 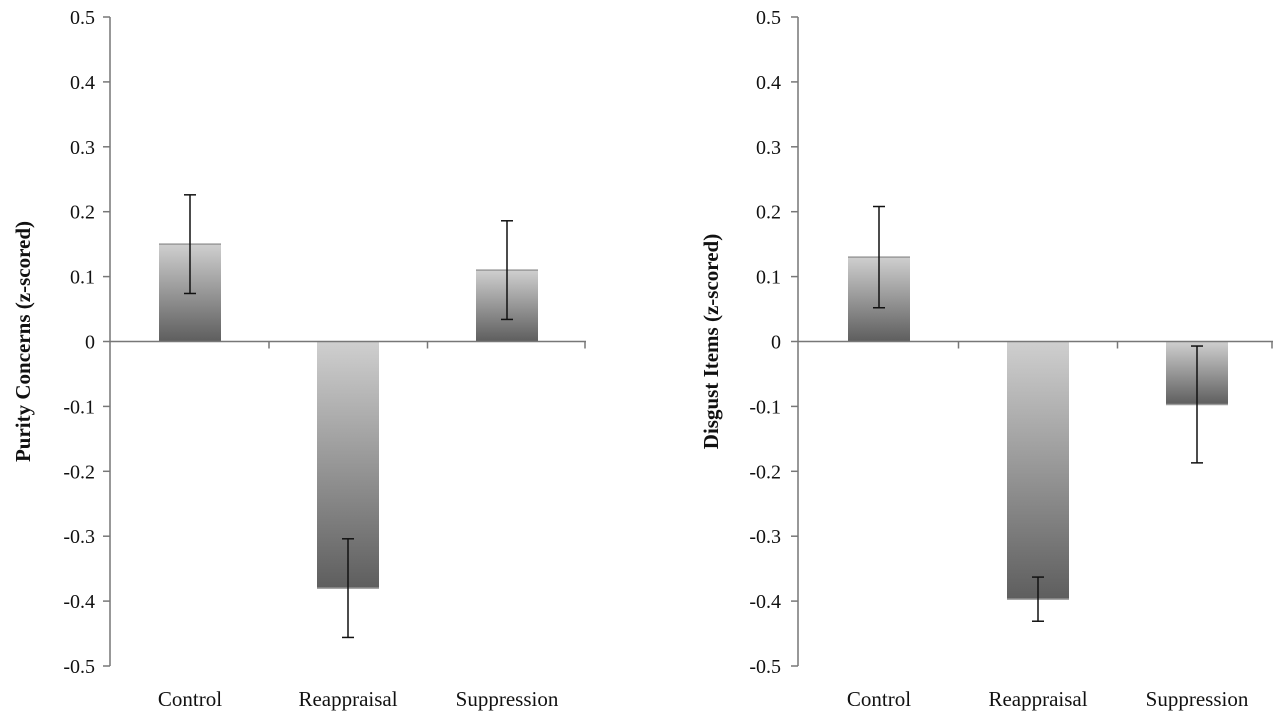 I want to click on y-axis-title: Disgust Items (z-scored), so click(x=711, y=341).